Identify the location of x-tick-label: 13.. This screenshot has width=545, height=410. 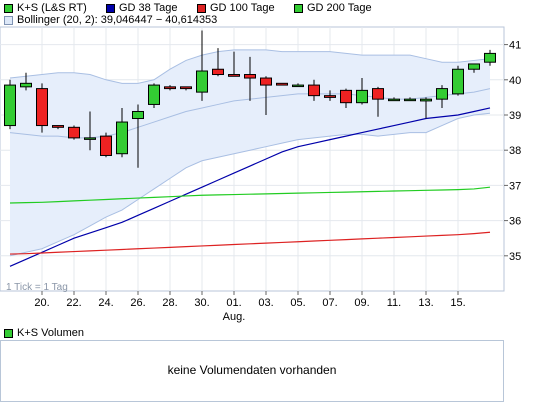
(425, 303).